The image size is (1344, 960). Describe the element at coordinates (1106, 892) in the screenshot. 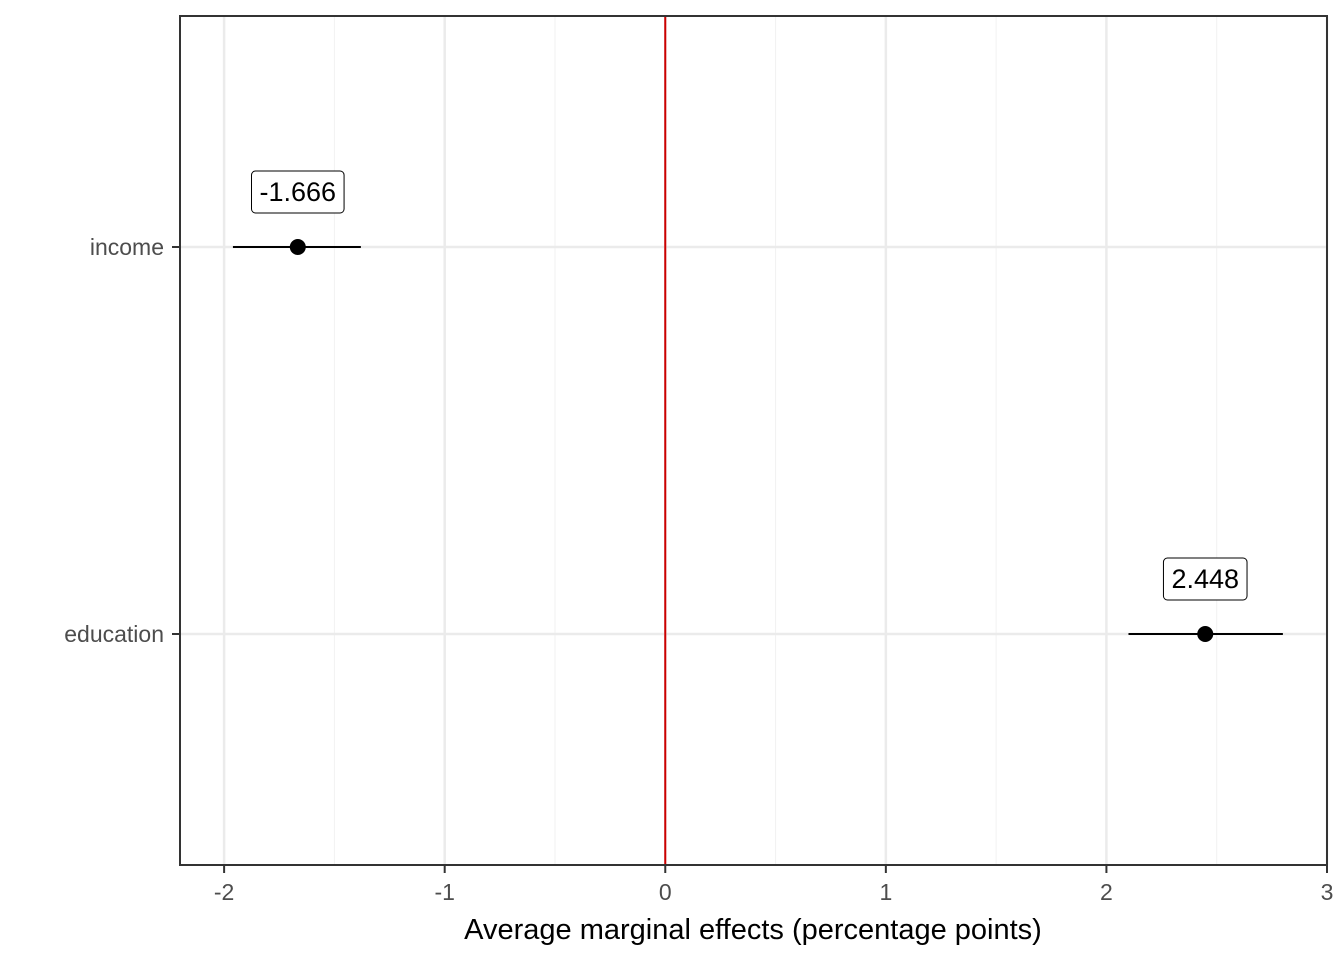

I see `x-tick-label: 2` at that location.